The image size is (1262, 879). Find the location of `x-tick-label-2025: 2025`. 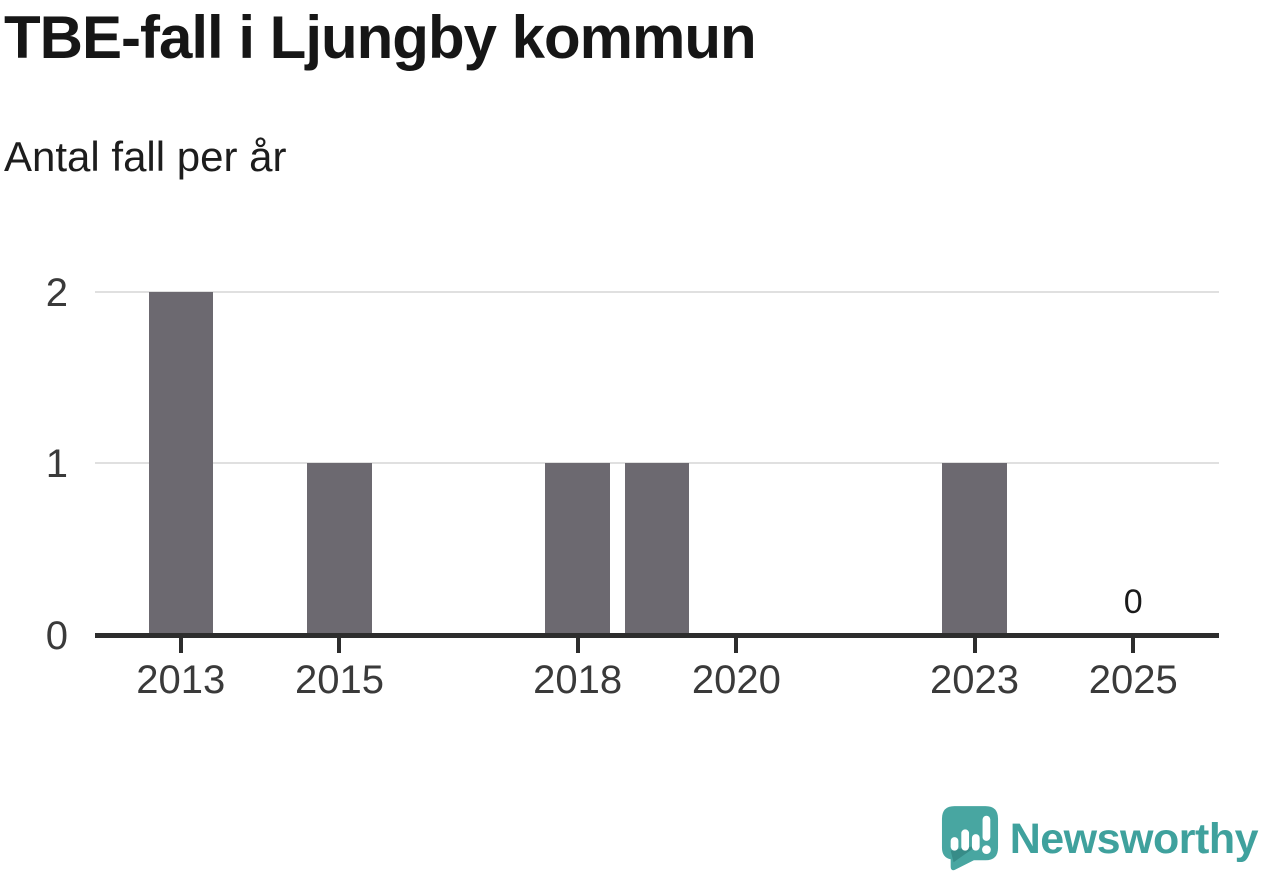

x-tick-label-2025: 2025 is located at coordinates (1133, 680).